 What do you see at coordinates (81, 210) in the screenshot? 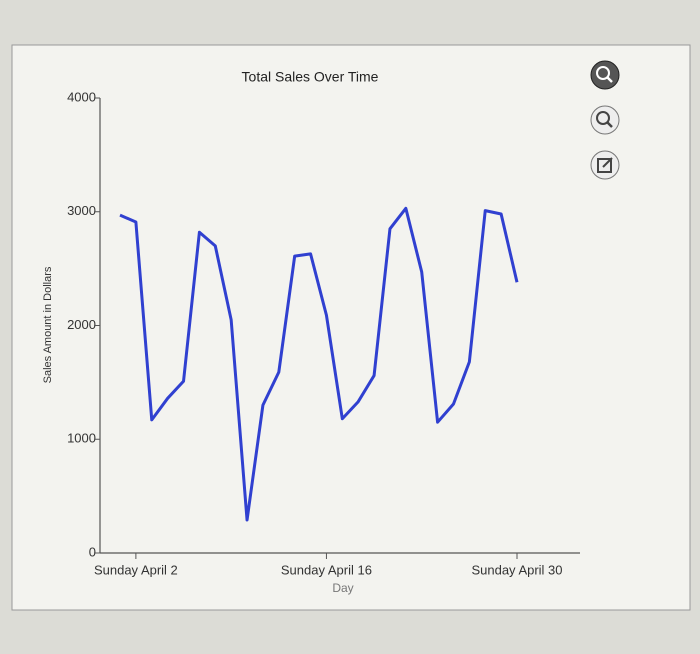
I see `y-tick-label: 3000` at bounding box center [81, 210].